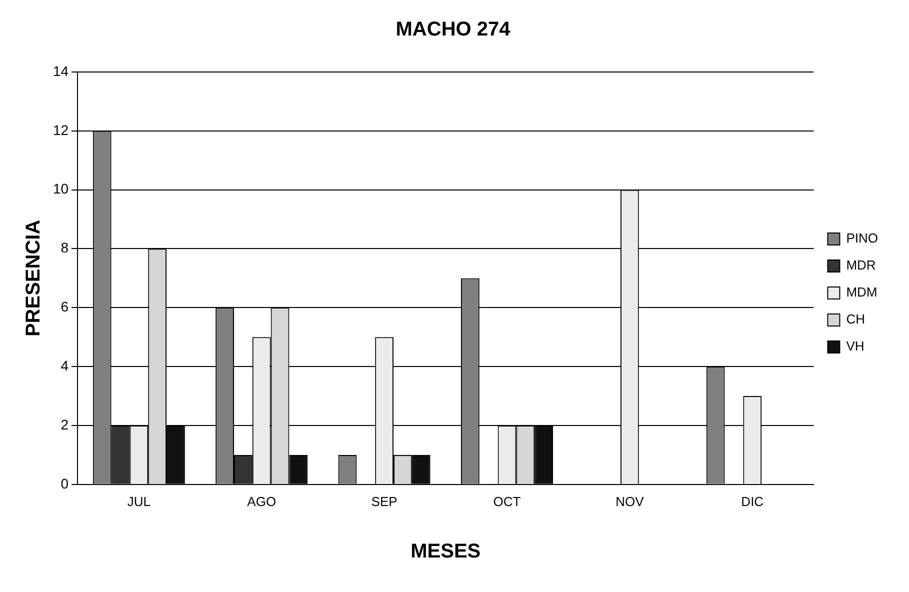 This screenshot has height=592, width=909. Describe the element at coordinates (445, 551) in the screenshot. I see `x-axis-title: MESES` at that location.